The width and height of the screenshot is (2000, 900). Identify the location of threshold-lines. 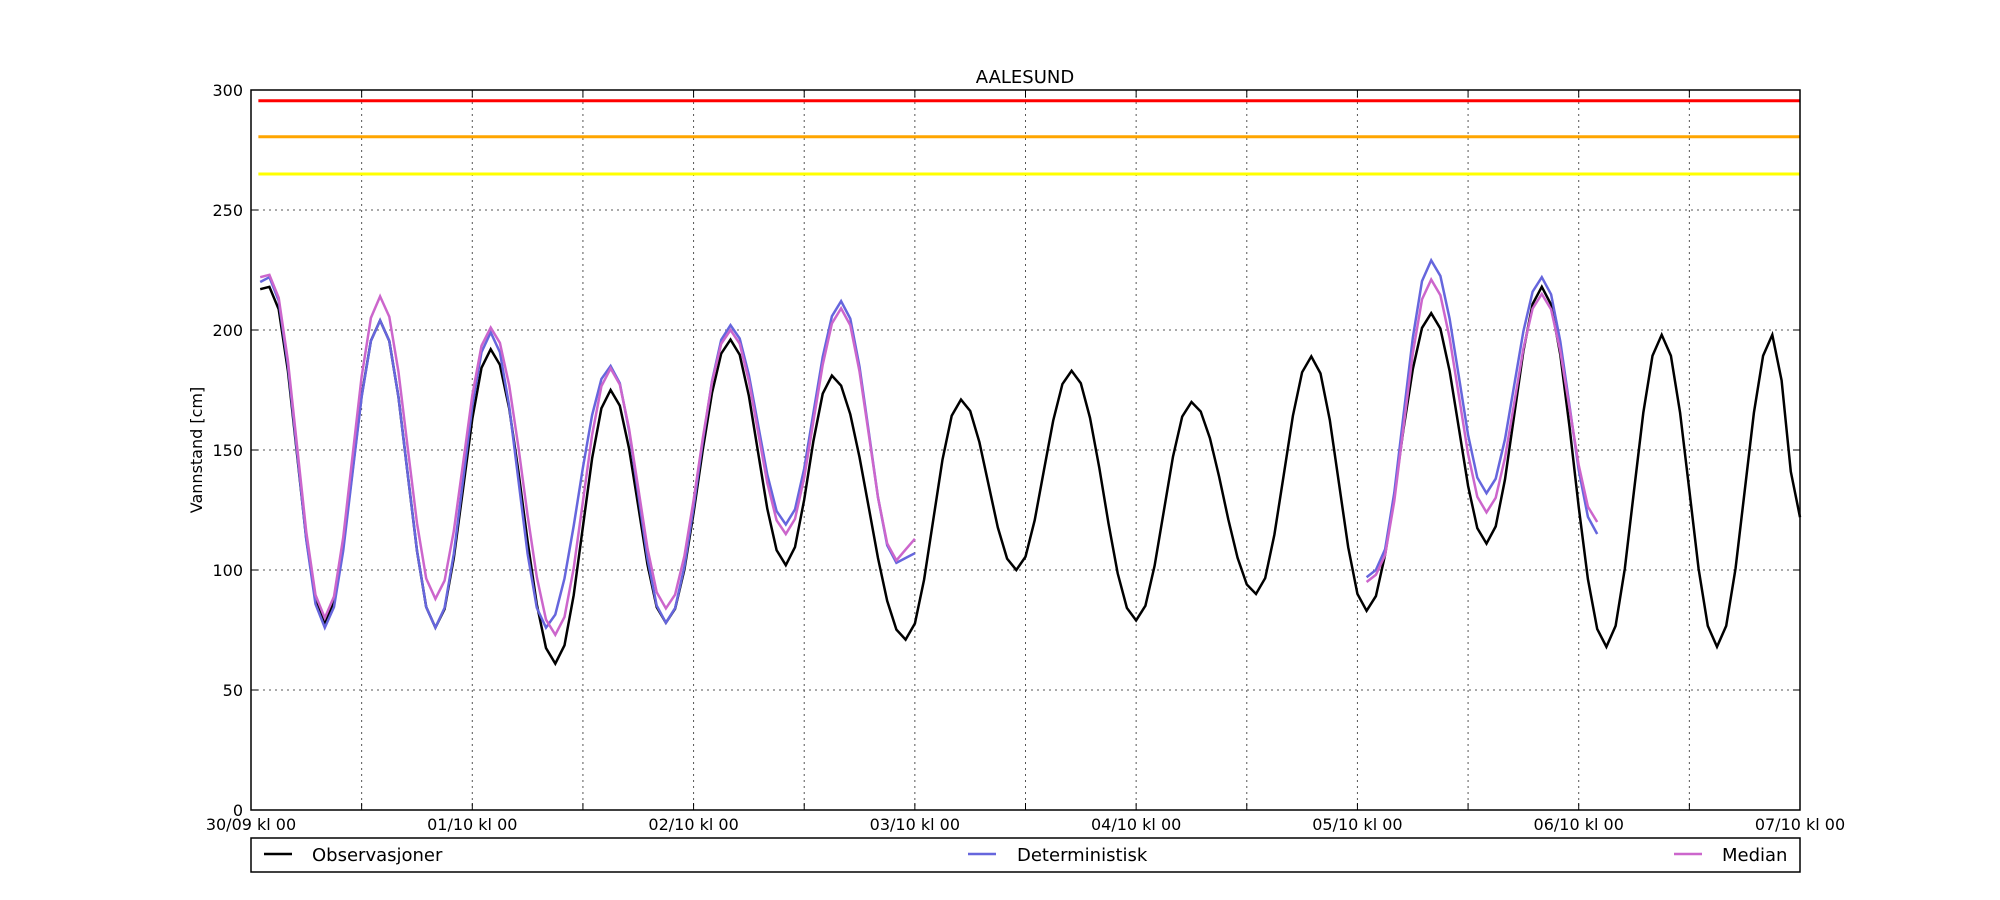
(1029, 137).